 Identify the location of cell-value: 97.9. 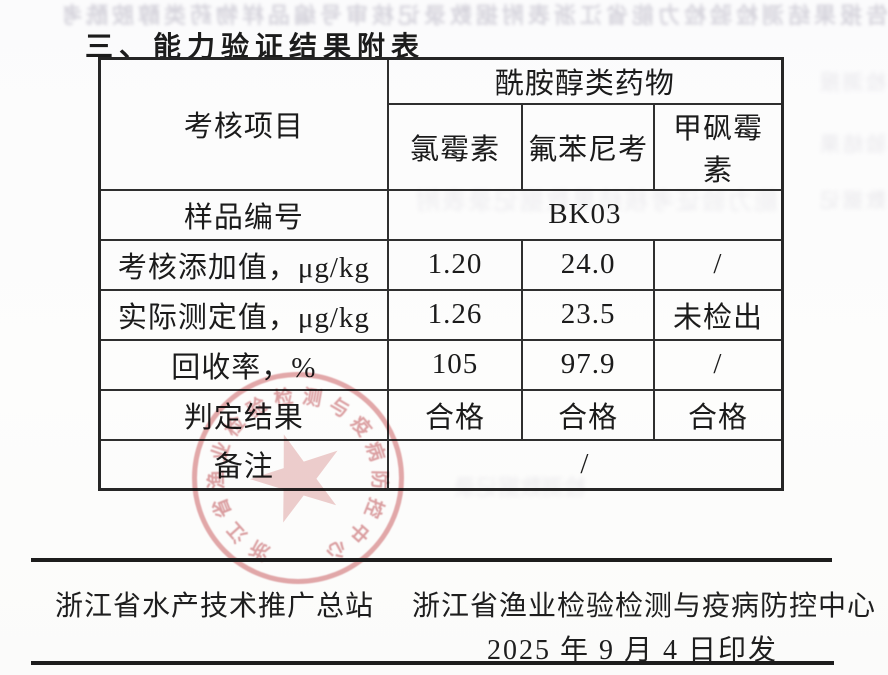
(588, 364).